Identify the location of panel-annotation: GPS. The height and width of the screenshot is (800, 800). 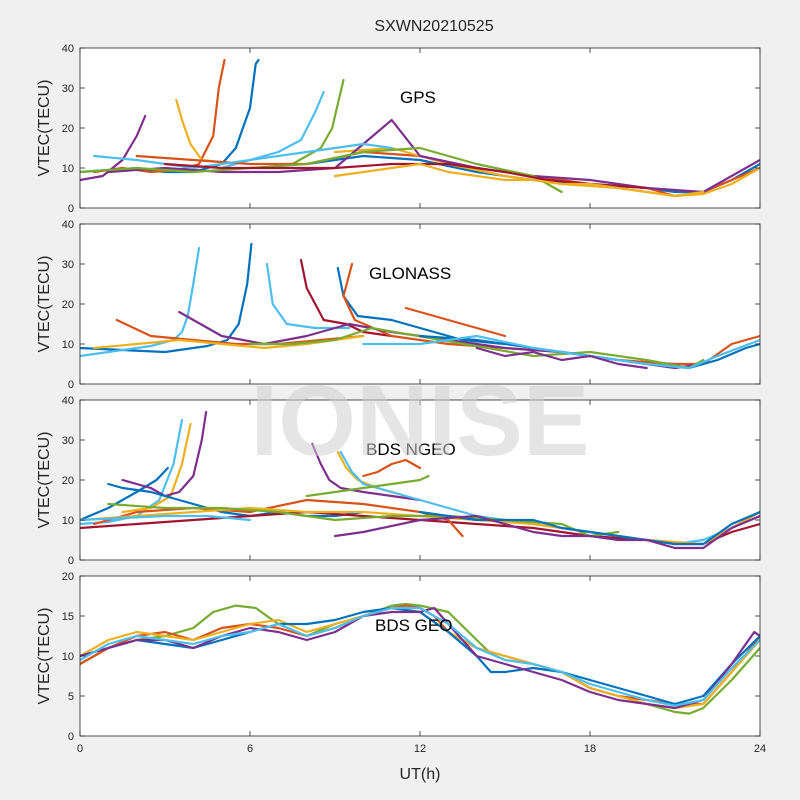
(418, 97).